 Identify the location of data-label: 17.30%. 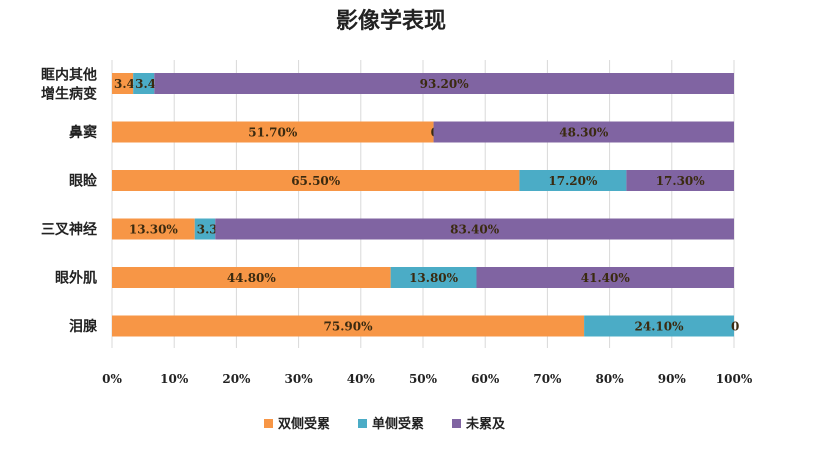
(681, 181).